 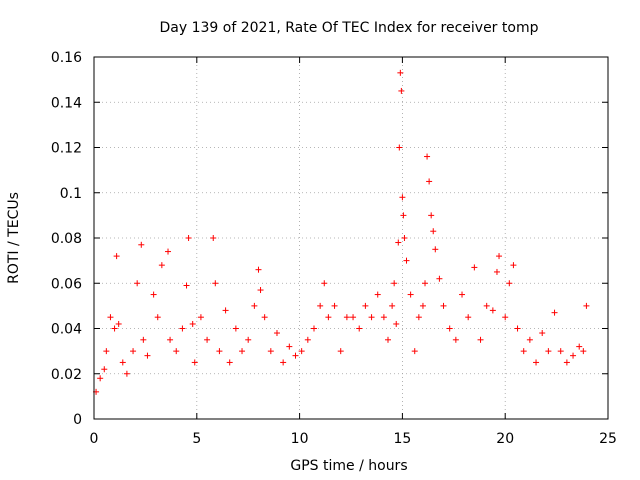 What do you see at coordinates (66, 284) in the screenshot?
I see `y-tick-label: 0.06` at bounding box center [66, 284].